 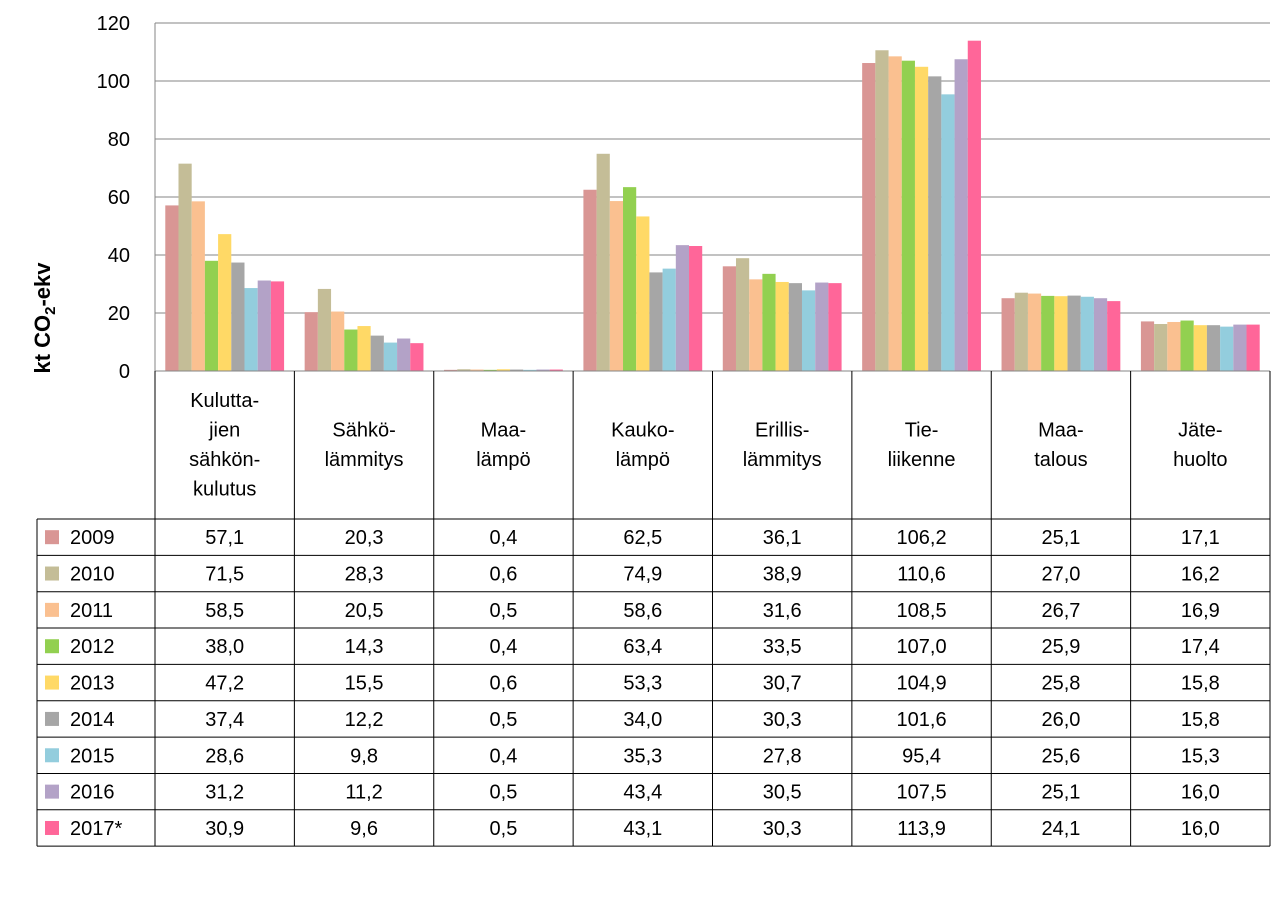 What do you see at coordinates (224, 431) in the screenshot?
I see `category-label-0-1: jien` at bounding box center [224, 431].